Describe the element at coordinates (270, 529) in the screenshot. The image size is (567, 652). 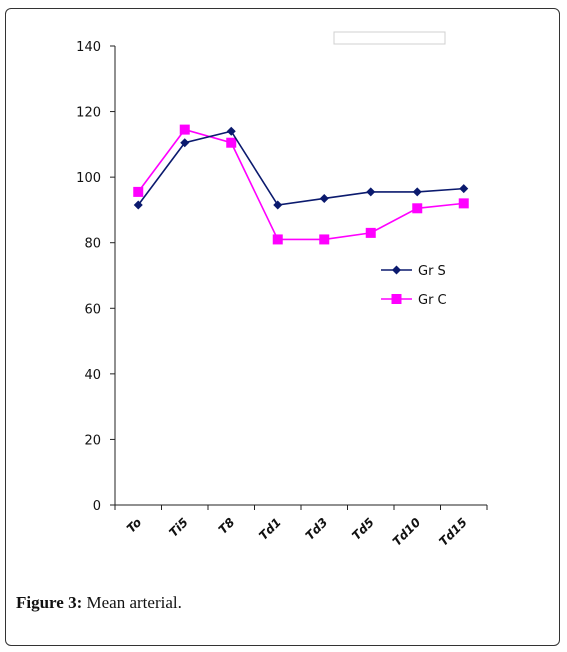
I see `x-tick-label: Td1` at that location.